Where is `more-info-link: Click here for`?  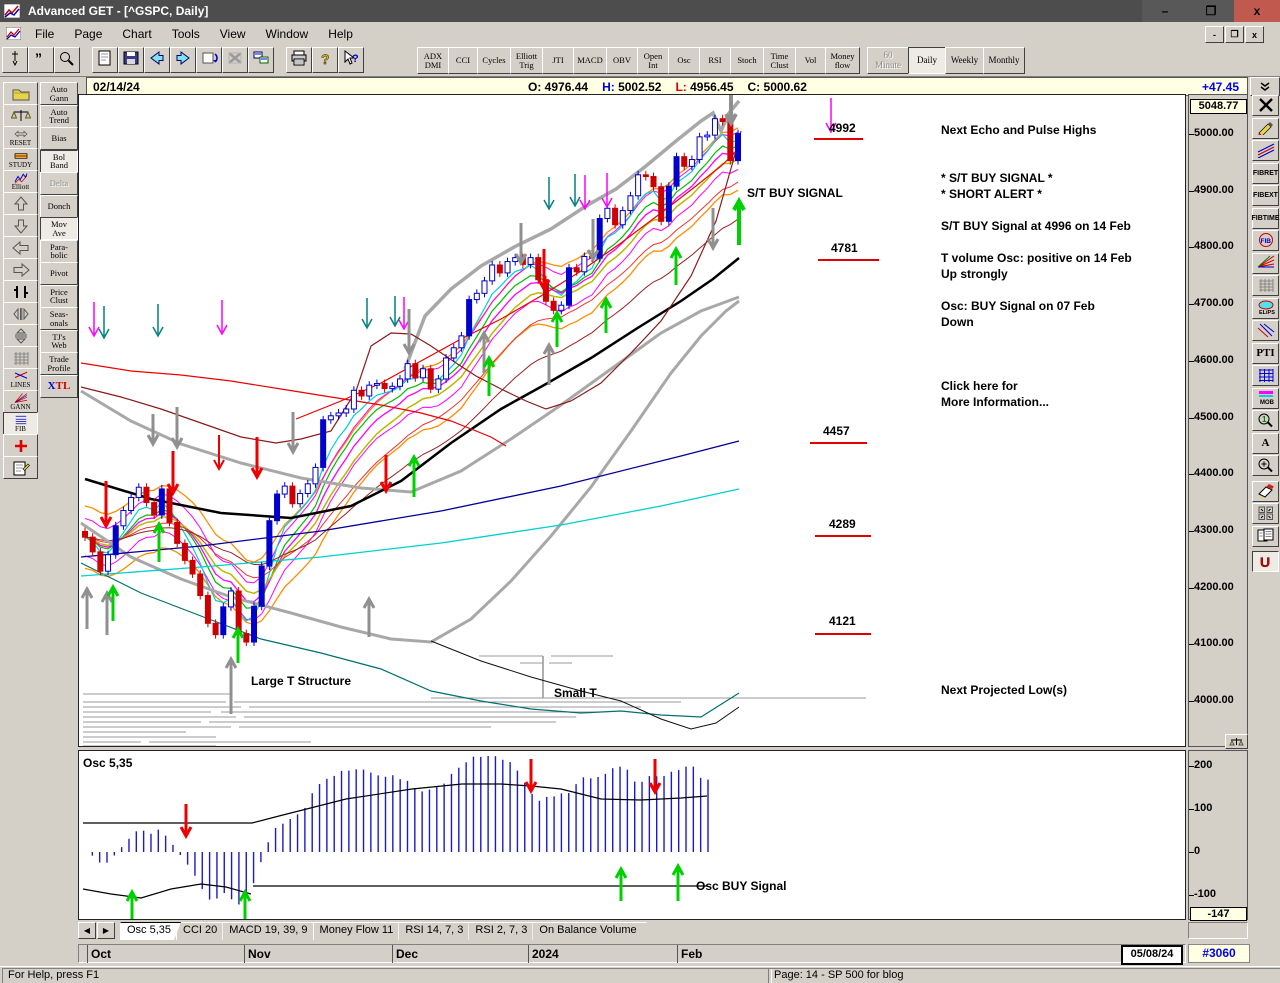
more-info-link: Click here for is located at coordinates (979, 386).